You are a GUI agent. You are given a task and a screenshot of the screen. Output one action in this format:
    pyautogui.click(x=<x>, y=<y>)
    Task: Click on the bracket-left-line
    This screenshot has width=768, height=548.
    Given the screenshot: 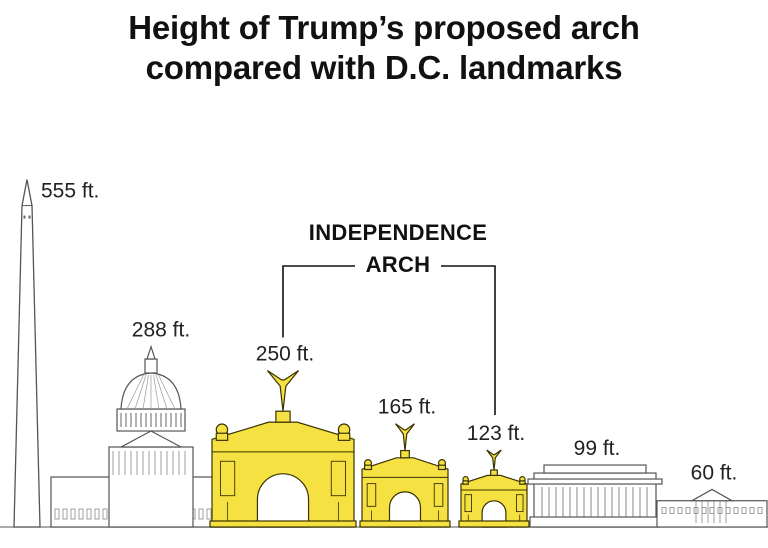 What is the action you would take?
    pyautogui.click(x=318, y=301)
    